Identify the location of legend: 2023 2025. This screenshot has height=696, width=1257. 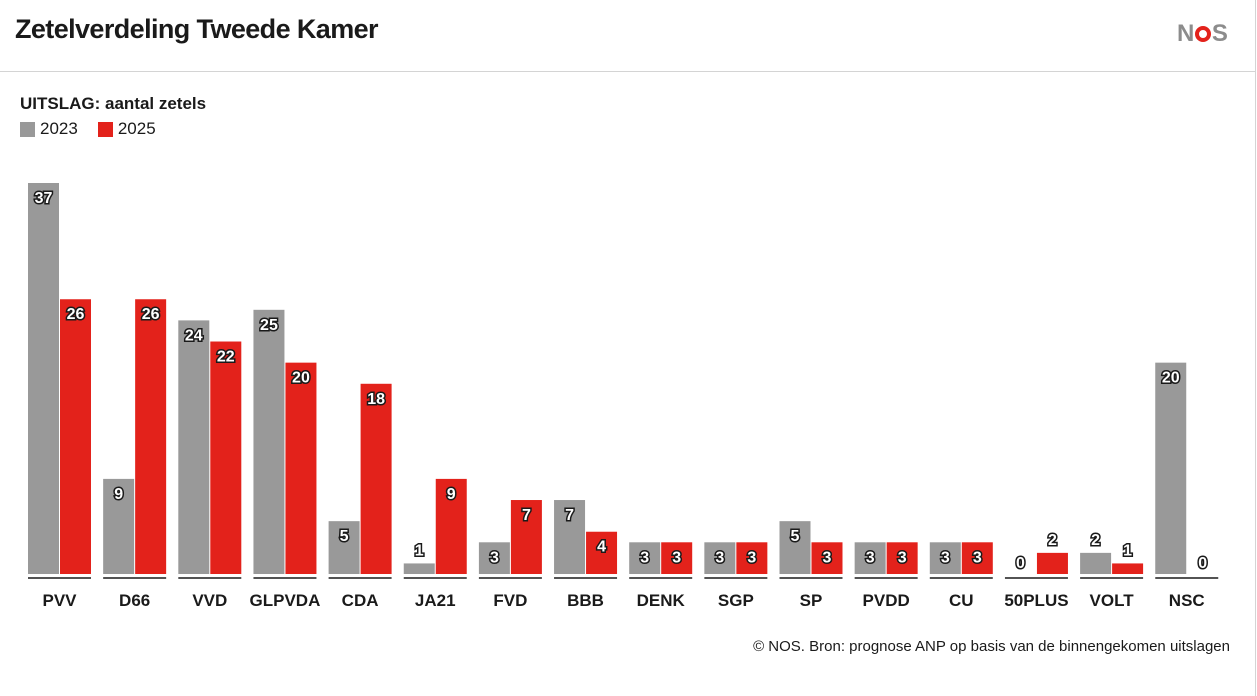
(98, 129).